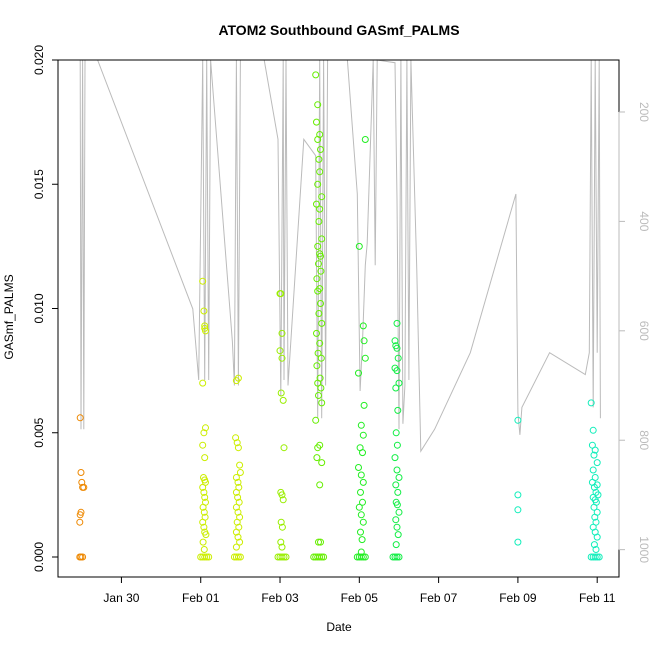 This screenshot has height=650, width=650. What do you see at coordinates (518, 598) in the screenshot?
I see `x-tick-label: Feb 09` at bounding box center [518, 598].